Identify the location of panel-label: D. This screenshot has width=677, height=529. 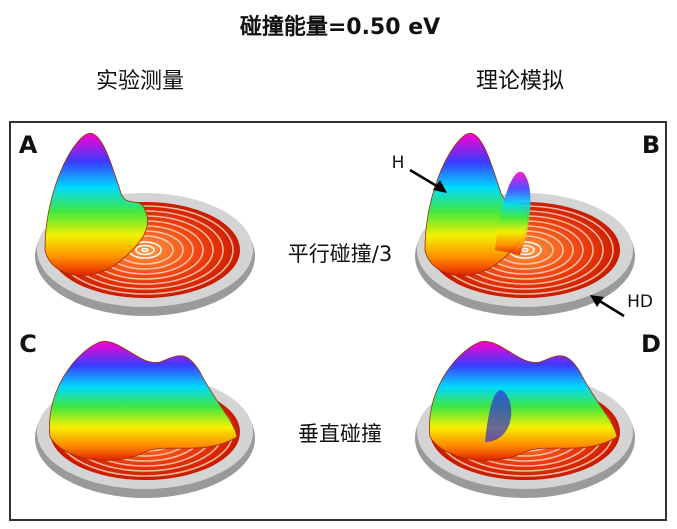
(651, 344).